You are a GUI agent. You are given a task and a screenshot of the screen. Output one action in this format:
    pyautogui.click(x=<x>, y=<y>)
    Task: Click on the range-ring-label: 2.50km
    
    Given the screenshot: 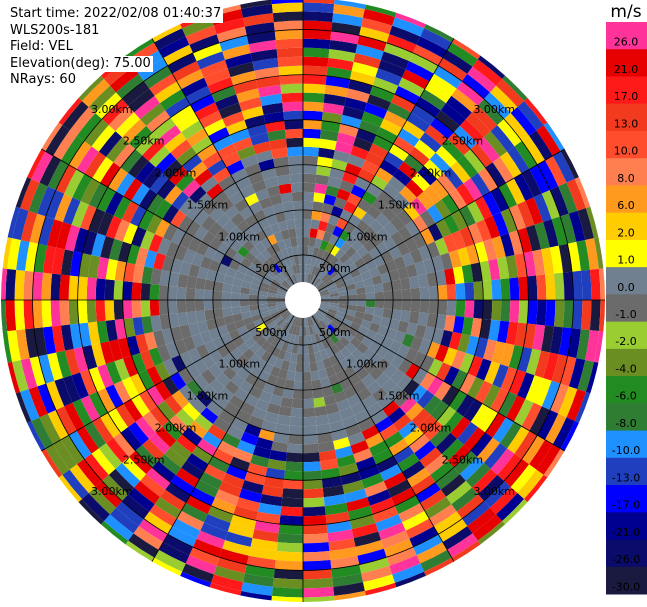 What is the action you would take?
    pyautogui.click(x=144, y=459)
    